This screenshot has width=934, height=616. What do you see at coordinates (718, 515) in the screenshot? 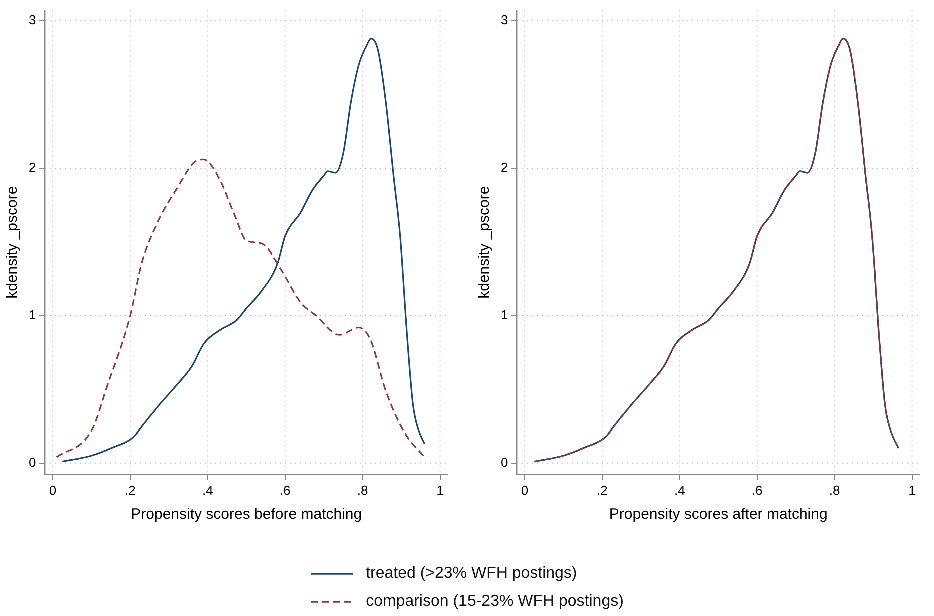
I see `x-axis-title: Propensity scores after matching` at bounding box center [718, 515].